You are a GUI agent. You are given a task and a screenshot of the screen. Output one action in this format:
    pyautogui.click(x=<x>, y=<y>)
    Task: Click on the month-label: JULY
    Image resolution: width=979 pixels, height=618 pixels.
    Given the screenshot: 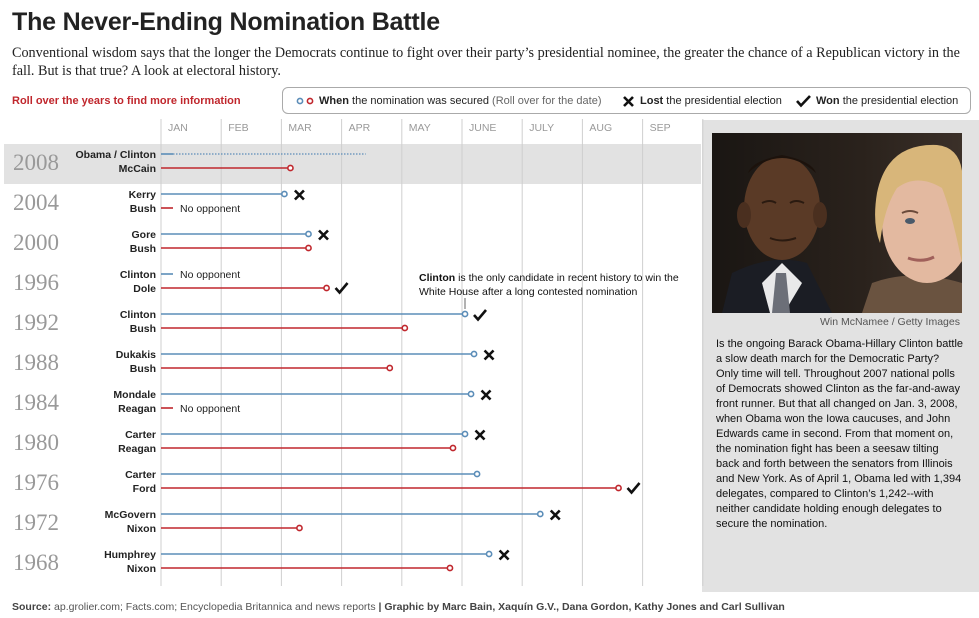 What is the action you would take?
    pyautogui.click(x=541, y=128)
    